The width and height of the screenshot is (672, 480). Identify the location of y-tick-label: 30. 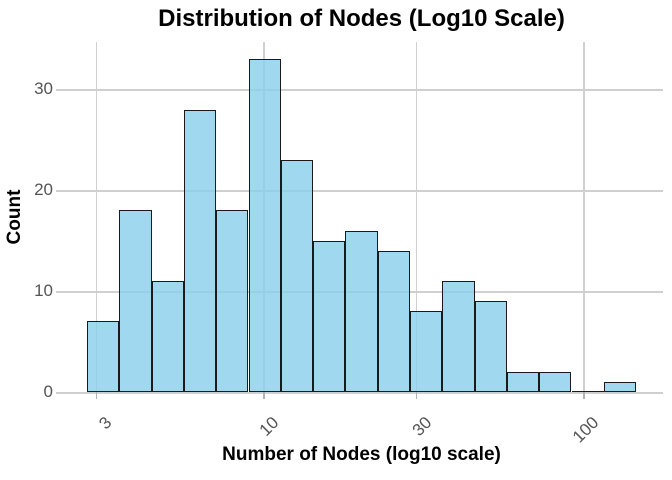
(43, 89).